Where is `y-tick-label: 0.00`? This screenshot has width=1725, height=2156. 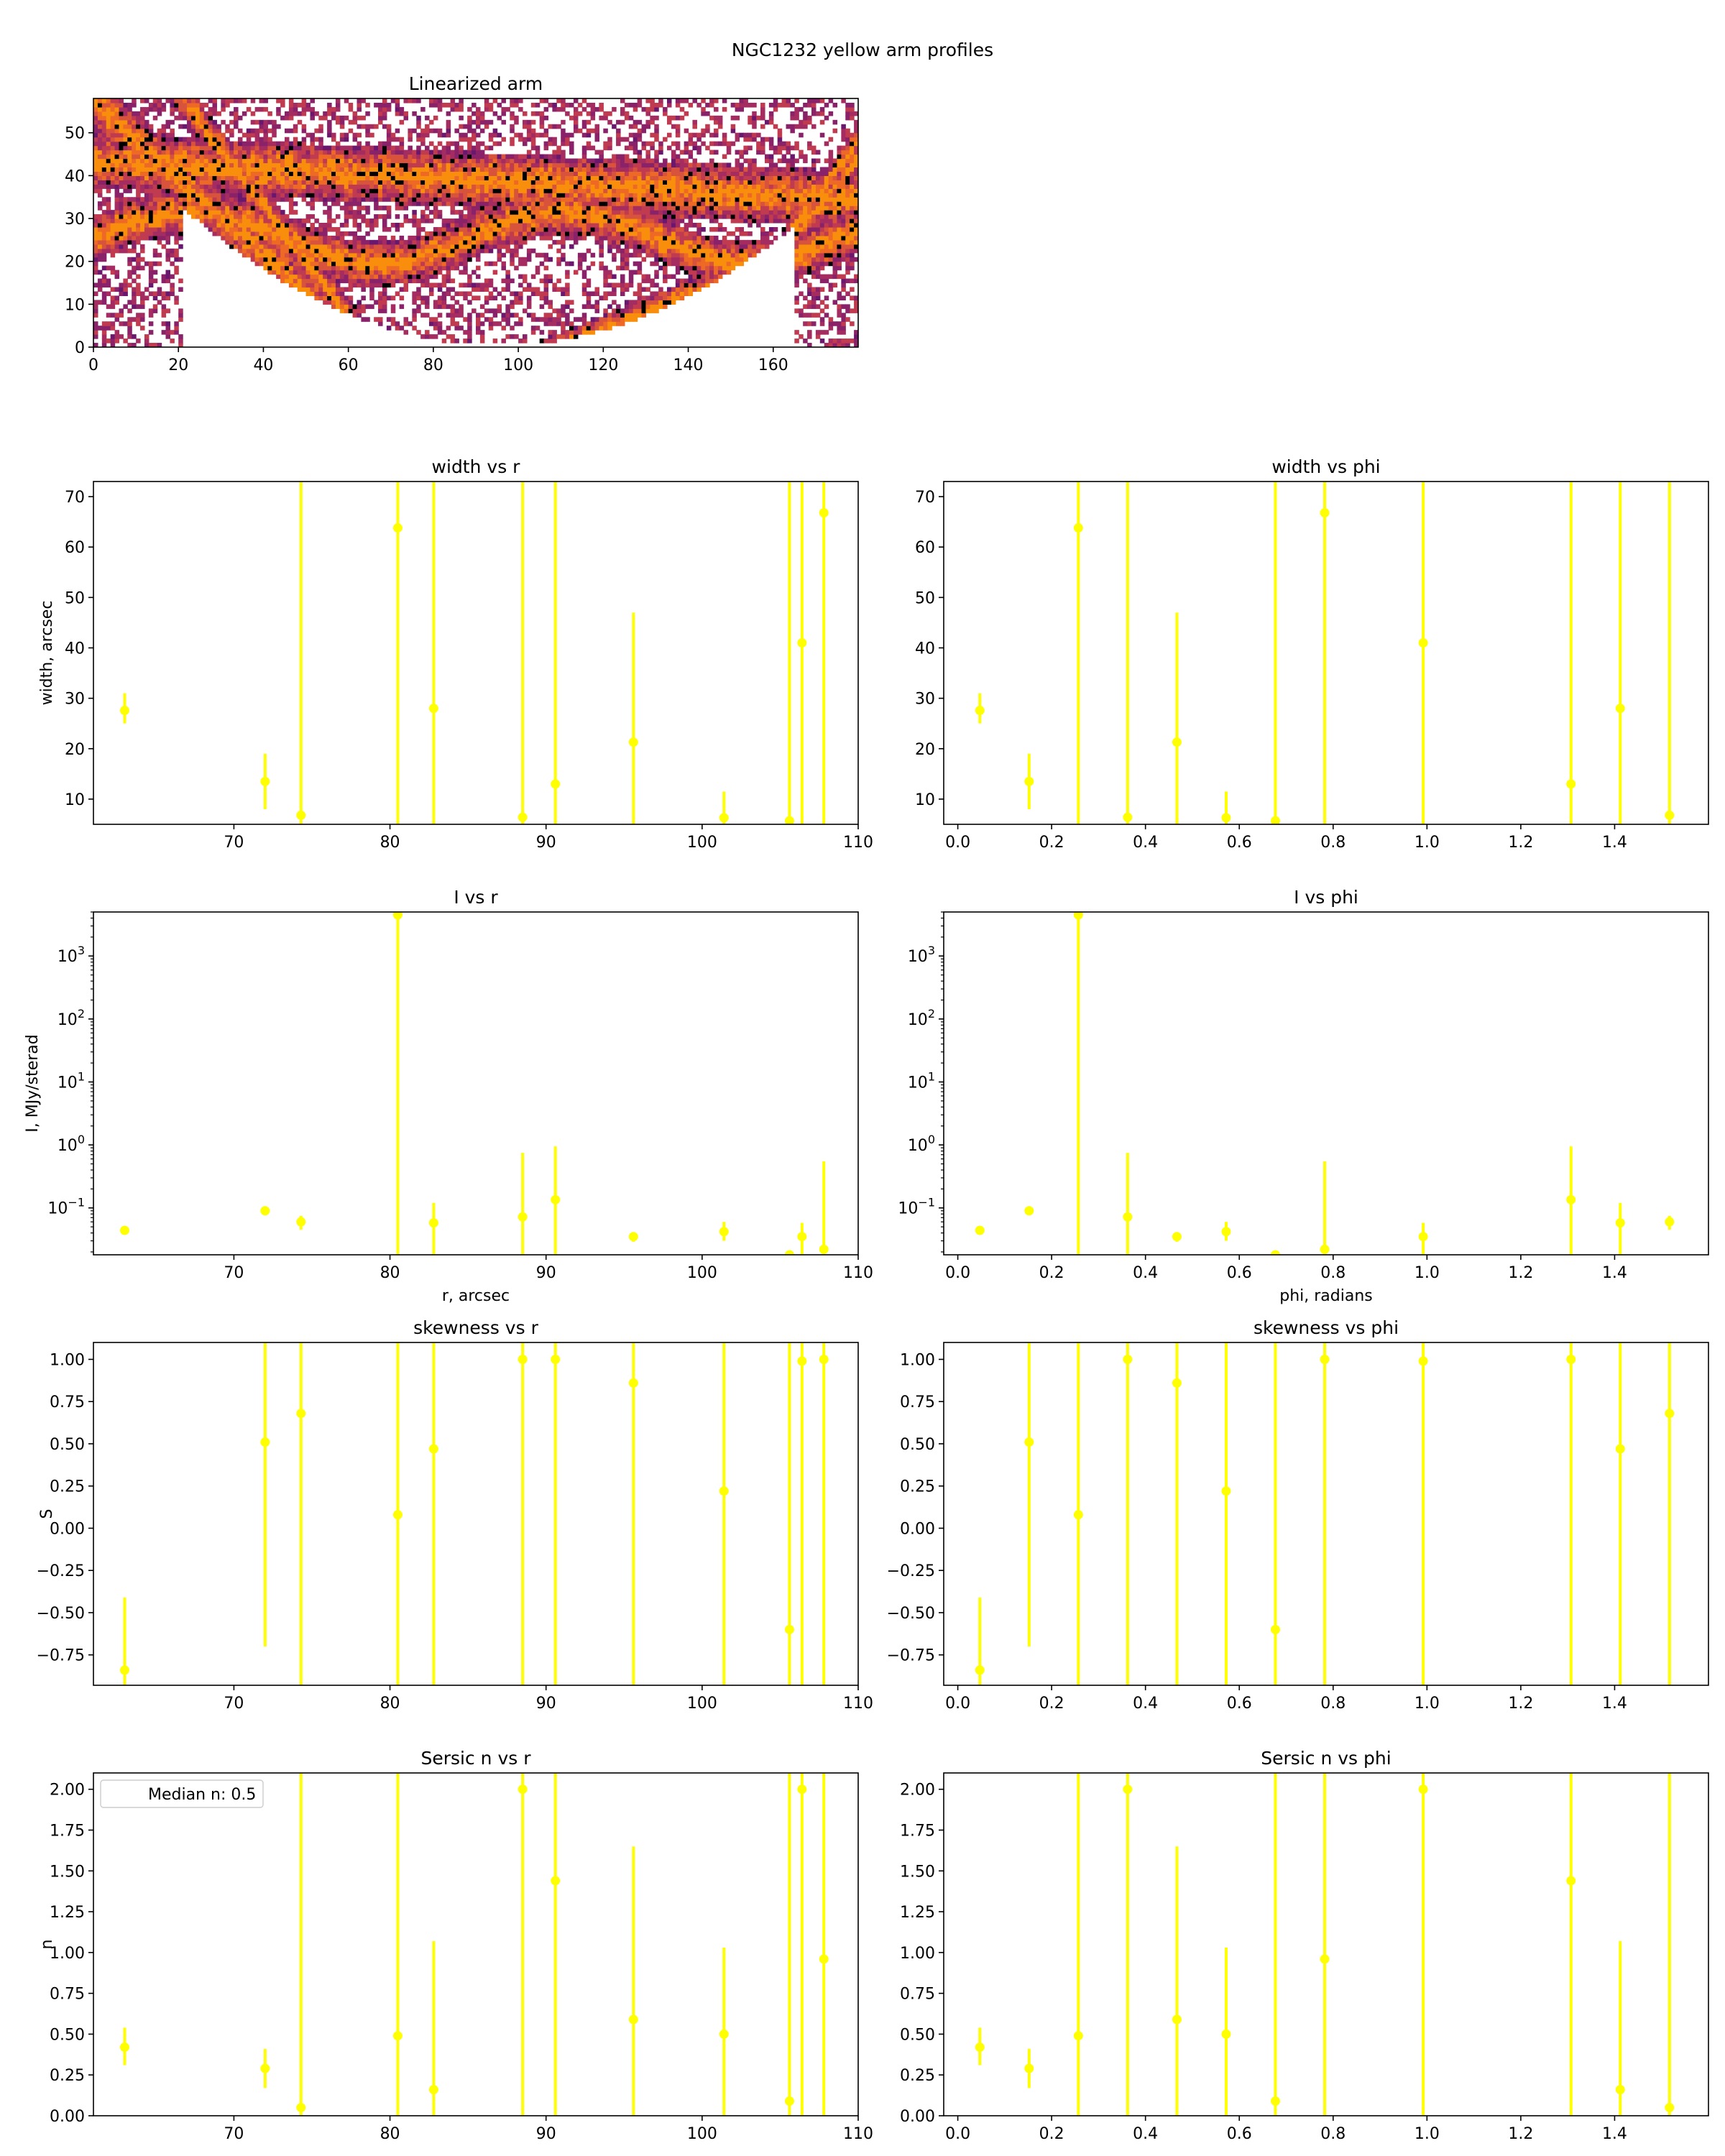
y-tick-label: 0.00 is located at coordinates (917, 1529).